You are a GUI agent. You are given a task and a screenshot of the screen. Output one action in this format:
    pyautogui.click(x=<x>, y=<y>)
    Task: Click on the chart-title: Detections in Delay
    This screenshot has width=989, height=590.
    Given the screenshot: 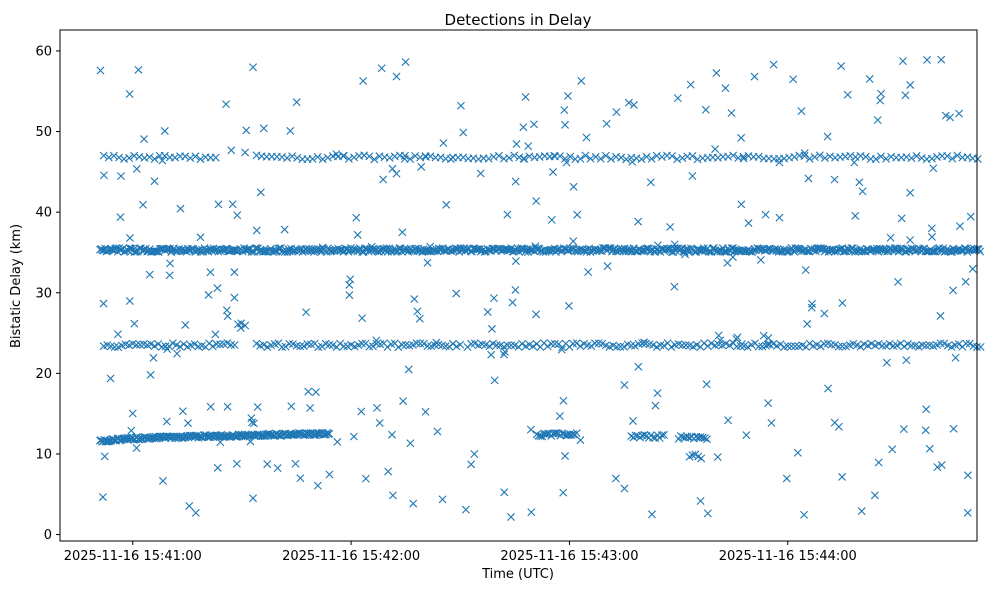 What is the action you would take?
    pyautogui.click(x=518, y=20)
    